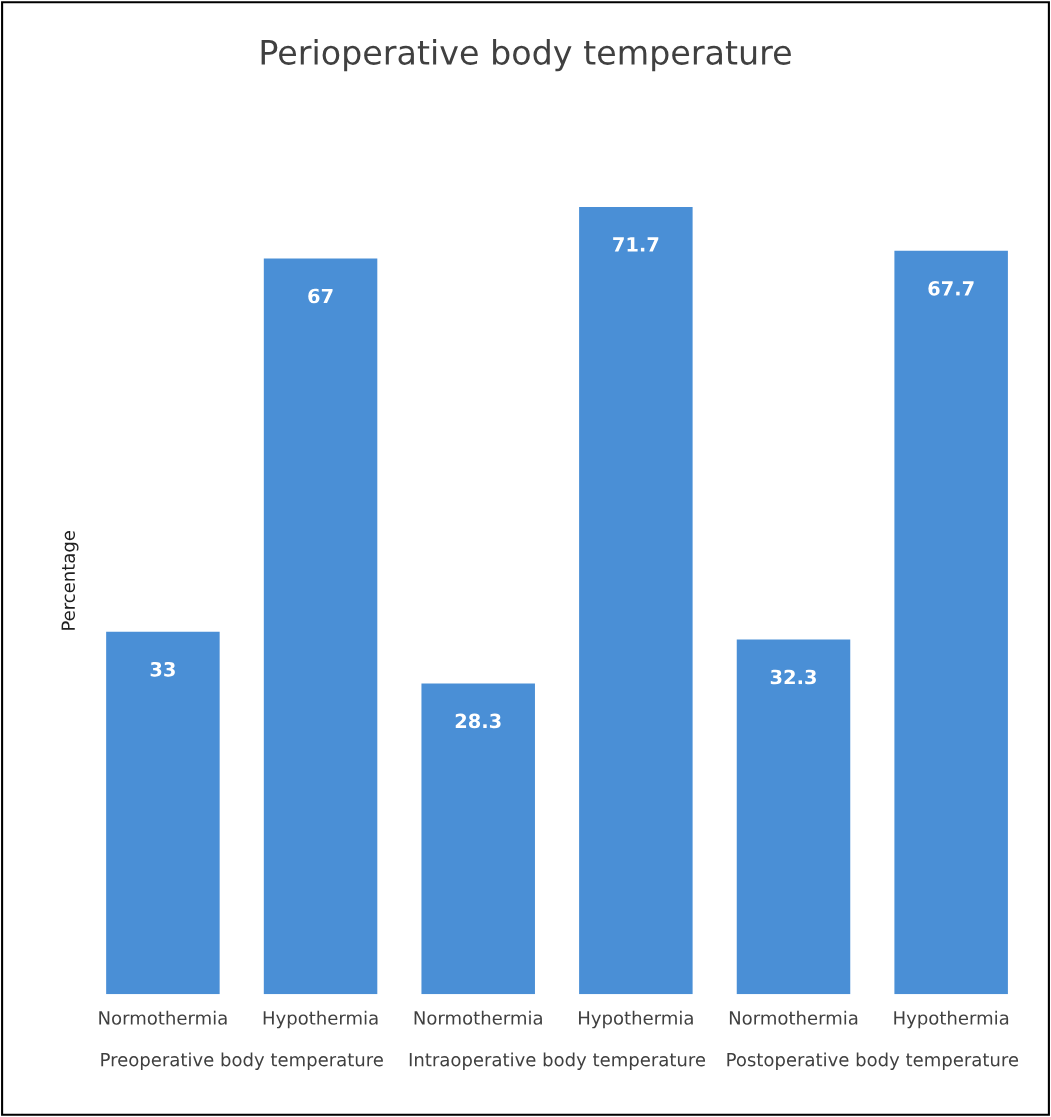  Describe the element at coordinates (242, 1061) in the screenshot. I see `text: Preoperative body temperature` at that location.